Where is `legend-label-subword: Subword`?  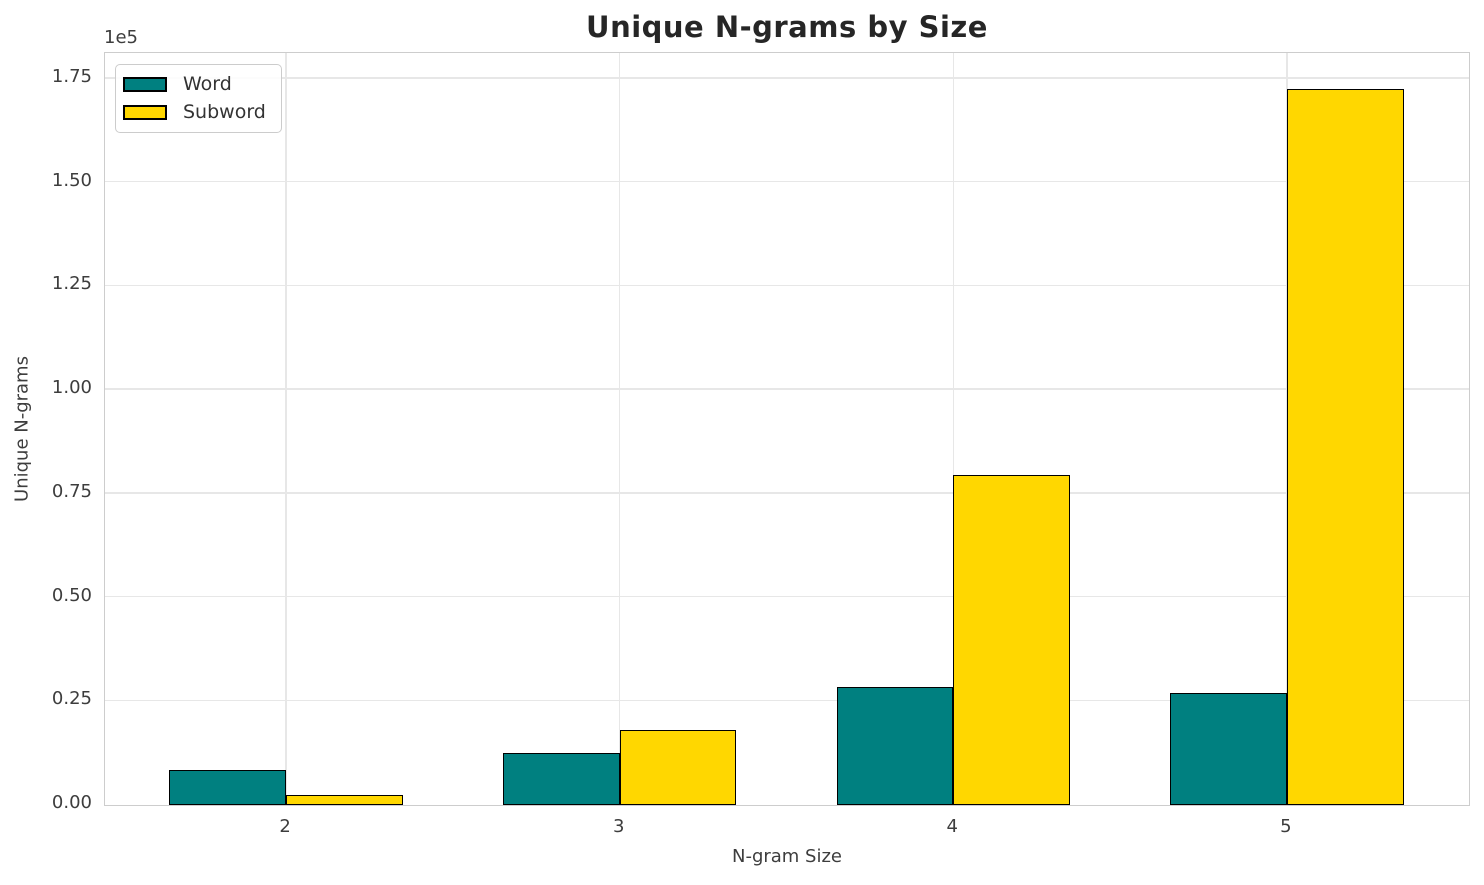 legend-label-subword: Subword is located at coordinates (224, 111).